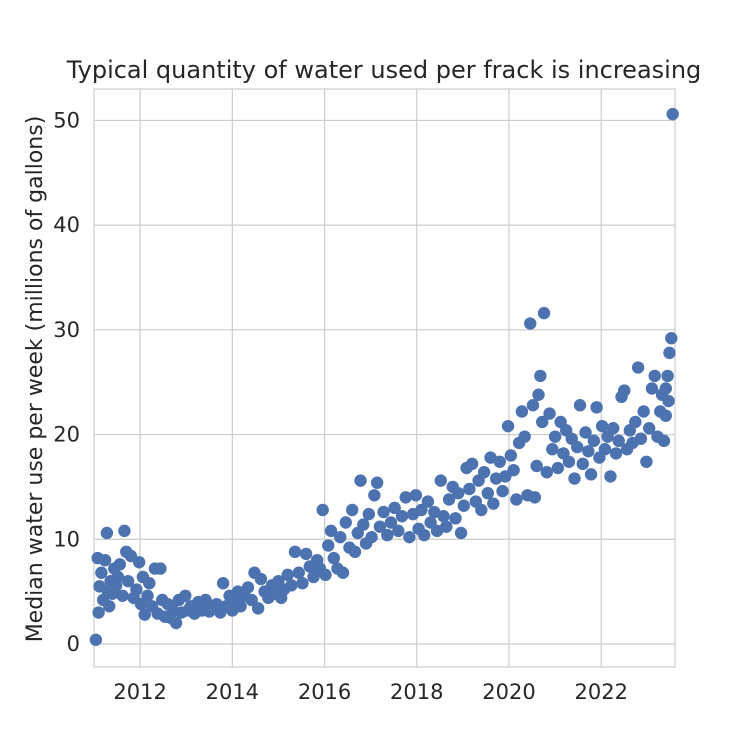  What do you see at coordinates (370, 692) in the screenshot?
I see `x-axis-ticks: 2012 2014 2016 2018 2020 2022` at bounding box center [370, 692].